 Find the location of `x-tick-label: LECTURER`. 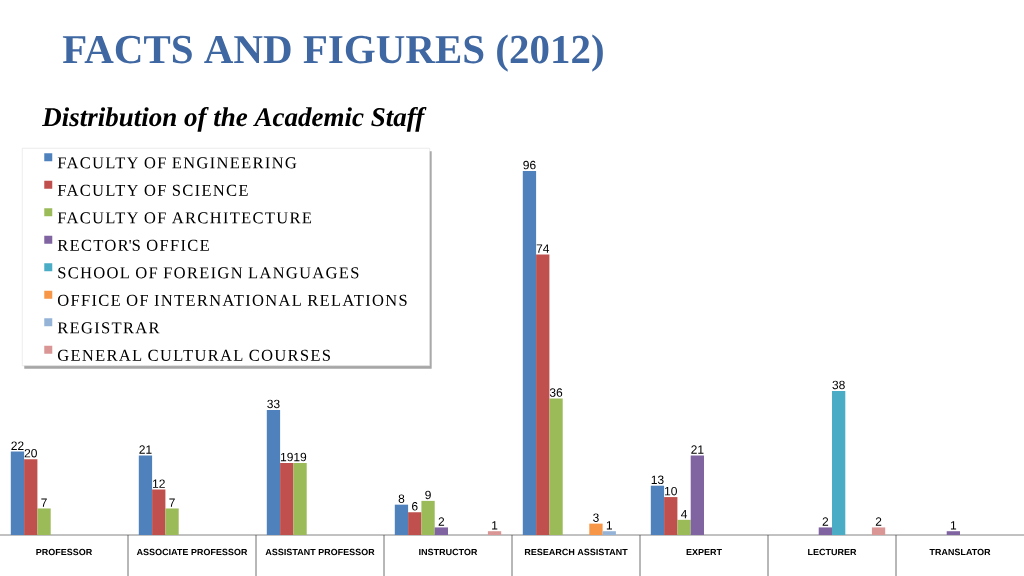

x-tick-label: LECTURER is located at coordinates (832, 552).